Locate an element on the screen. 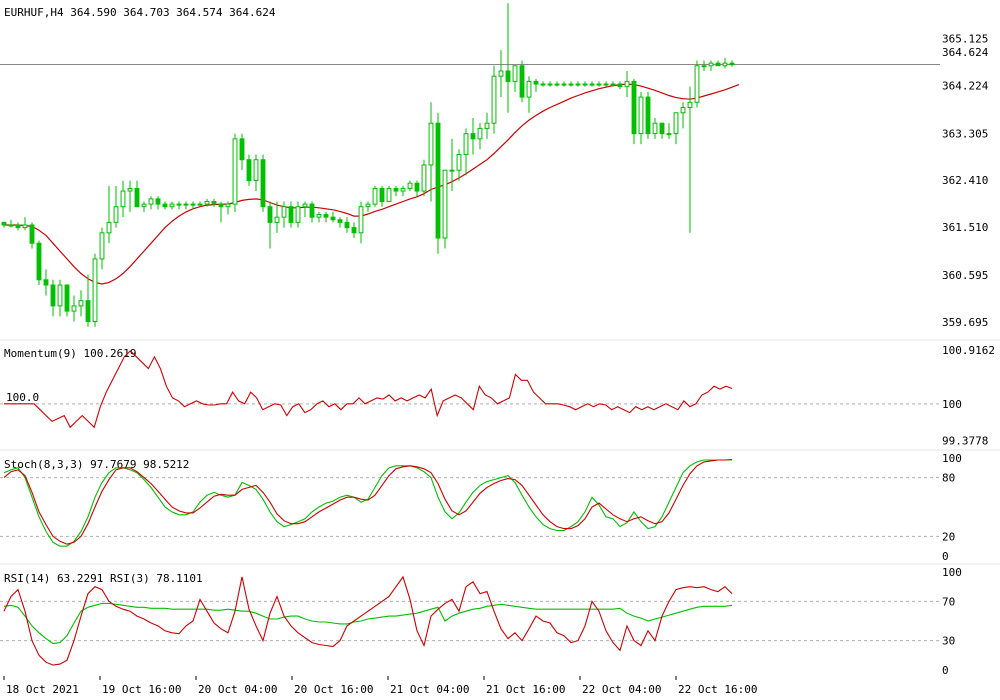  rsi-title: RSI(14) 63.2291 RSI(3) 78.1101 is located at coordinates (103, 578).